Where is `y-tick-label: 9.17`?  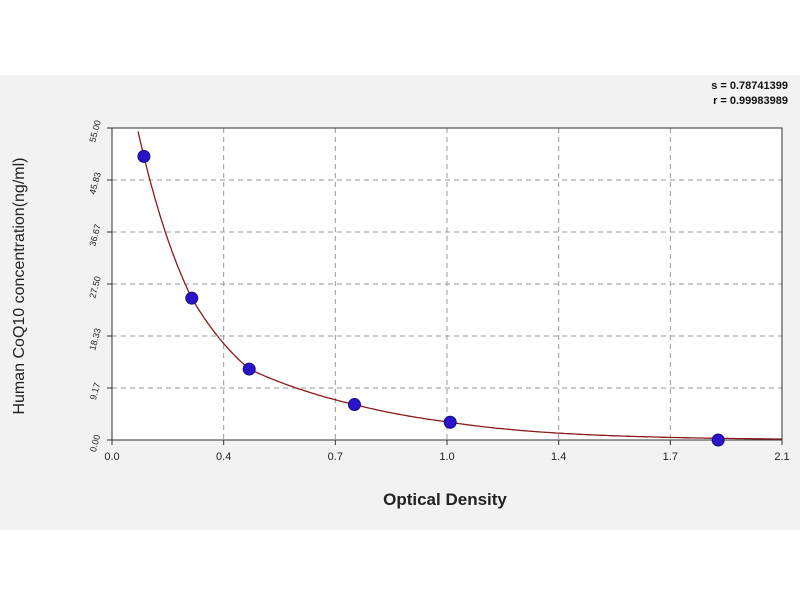
y-tick-label: 9.17 is located at coordinates (95, 391).